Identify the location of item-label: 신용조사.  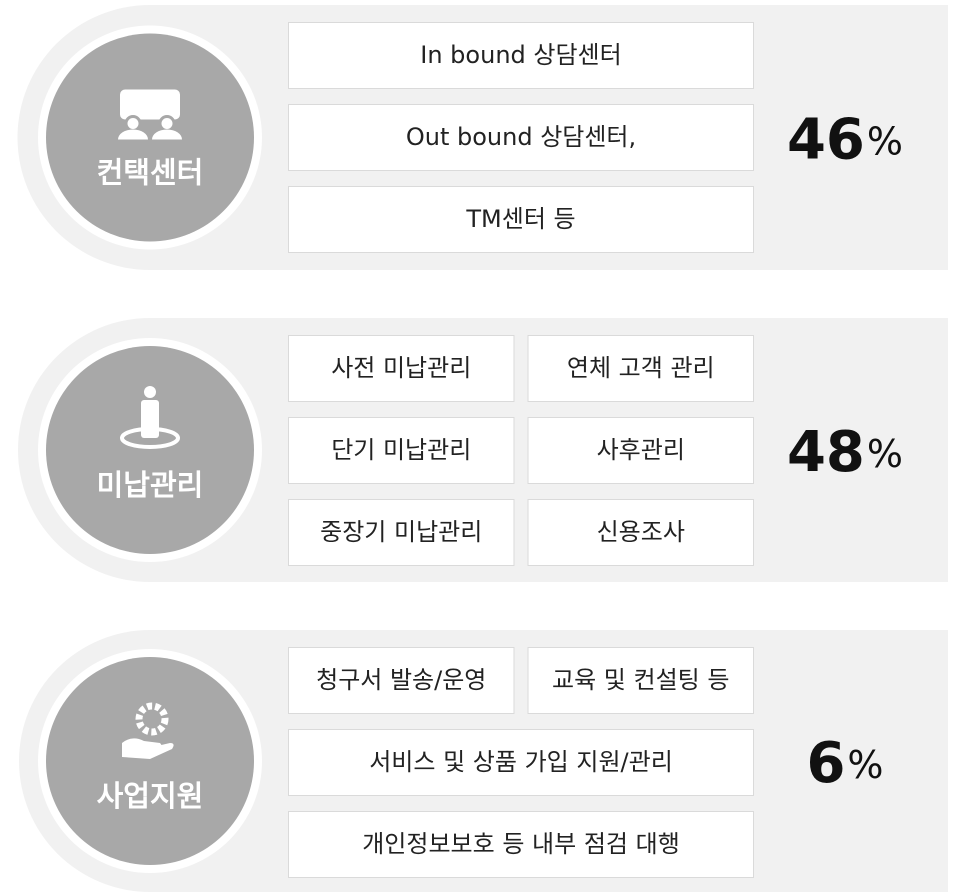
(641, 532).